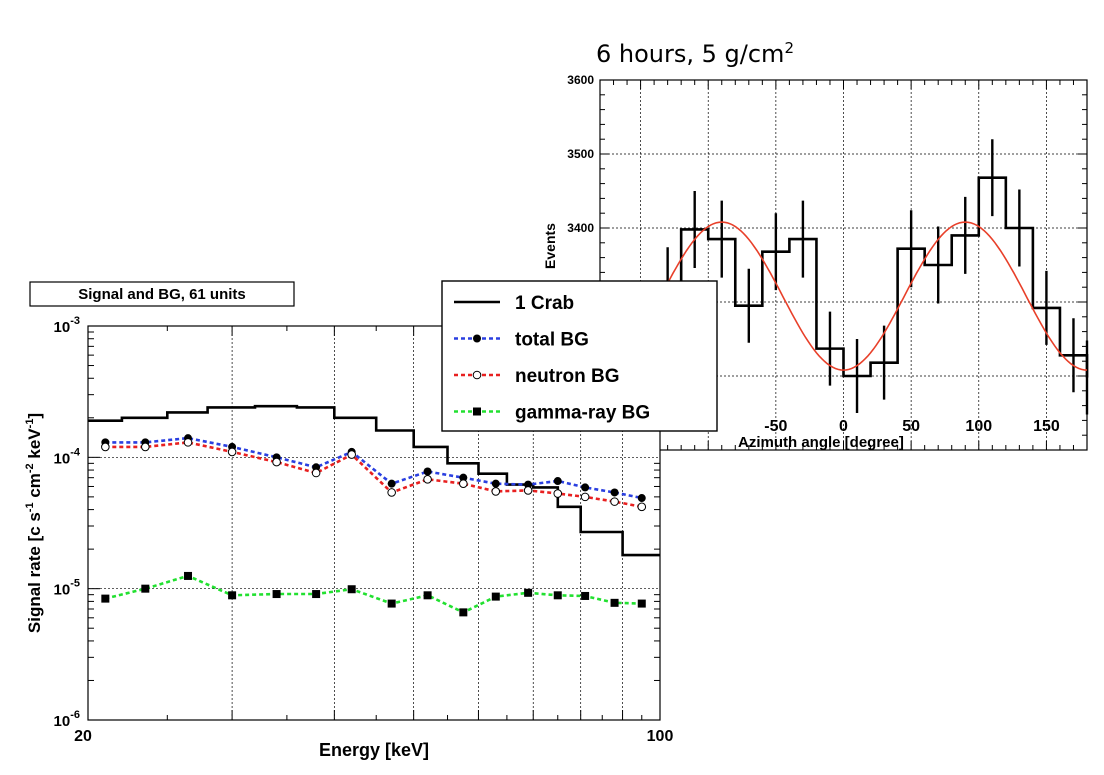 This screenshot has height=775, width=1104. What do you see at coordinates (660, 736) in the screenshot?
I see `signal-x-tick-100: 100` at bounding box center [660, 736].